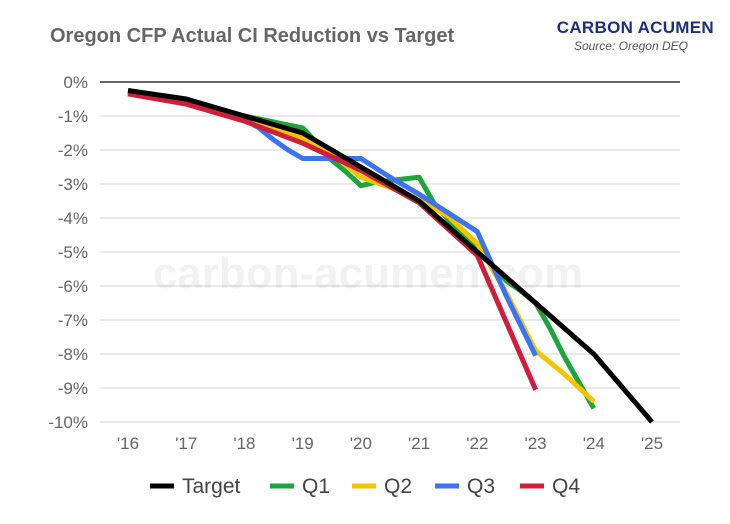 The image size is (730, 524). I want to click on legend-label-q2: Q2, so click(398, 486).